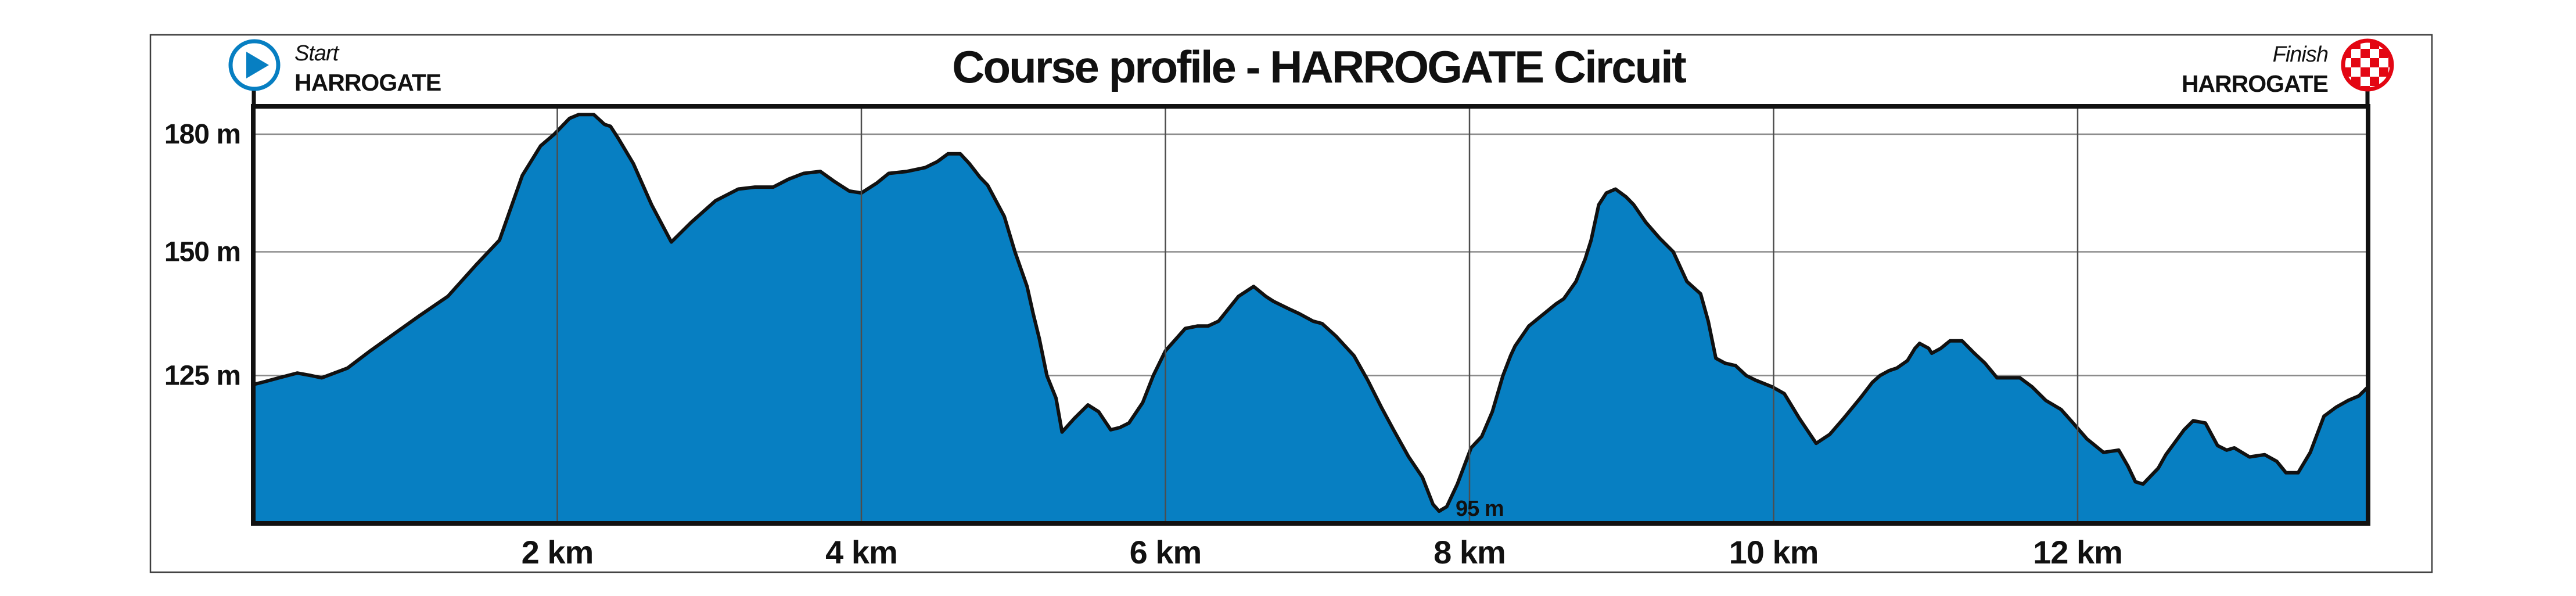  I want to click on x-tick-label: 10 km, so click(1774, 552).